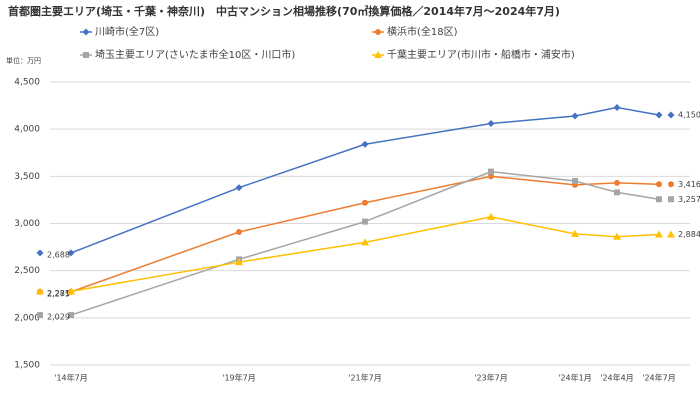  Describe the element at coordinates (127, 31) in the screenshot. I see `legend-label: 川崎市(全7区)` at that location.